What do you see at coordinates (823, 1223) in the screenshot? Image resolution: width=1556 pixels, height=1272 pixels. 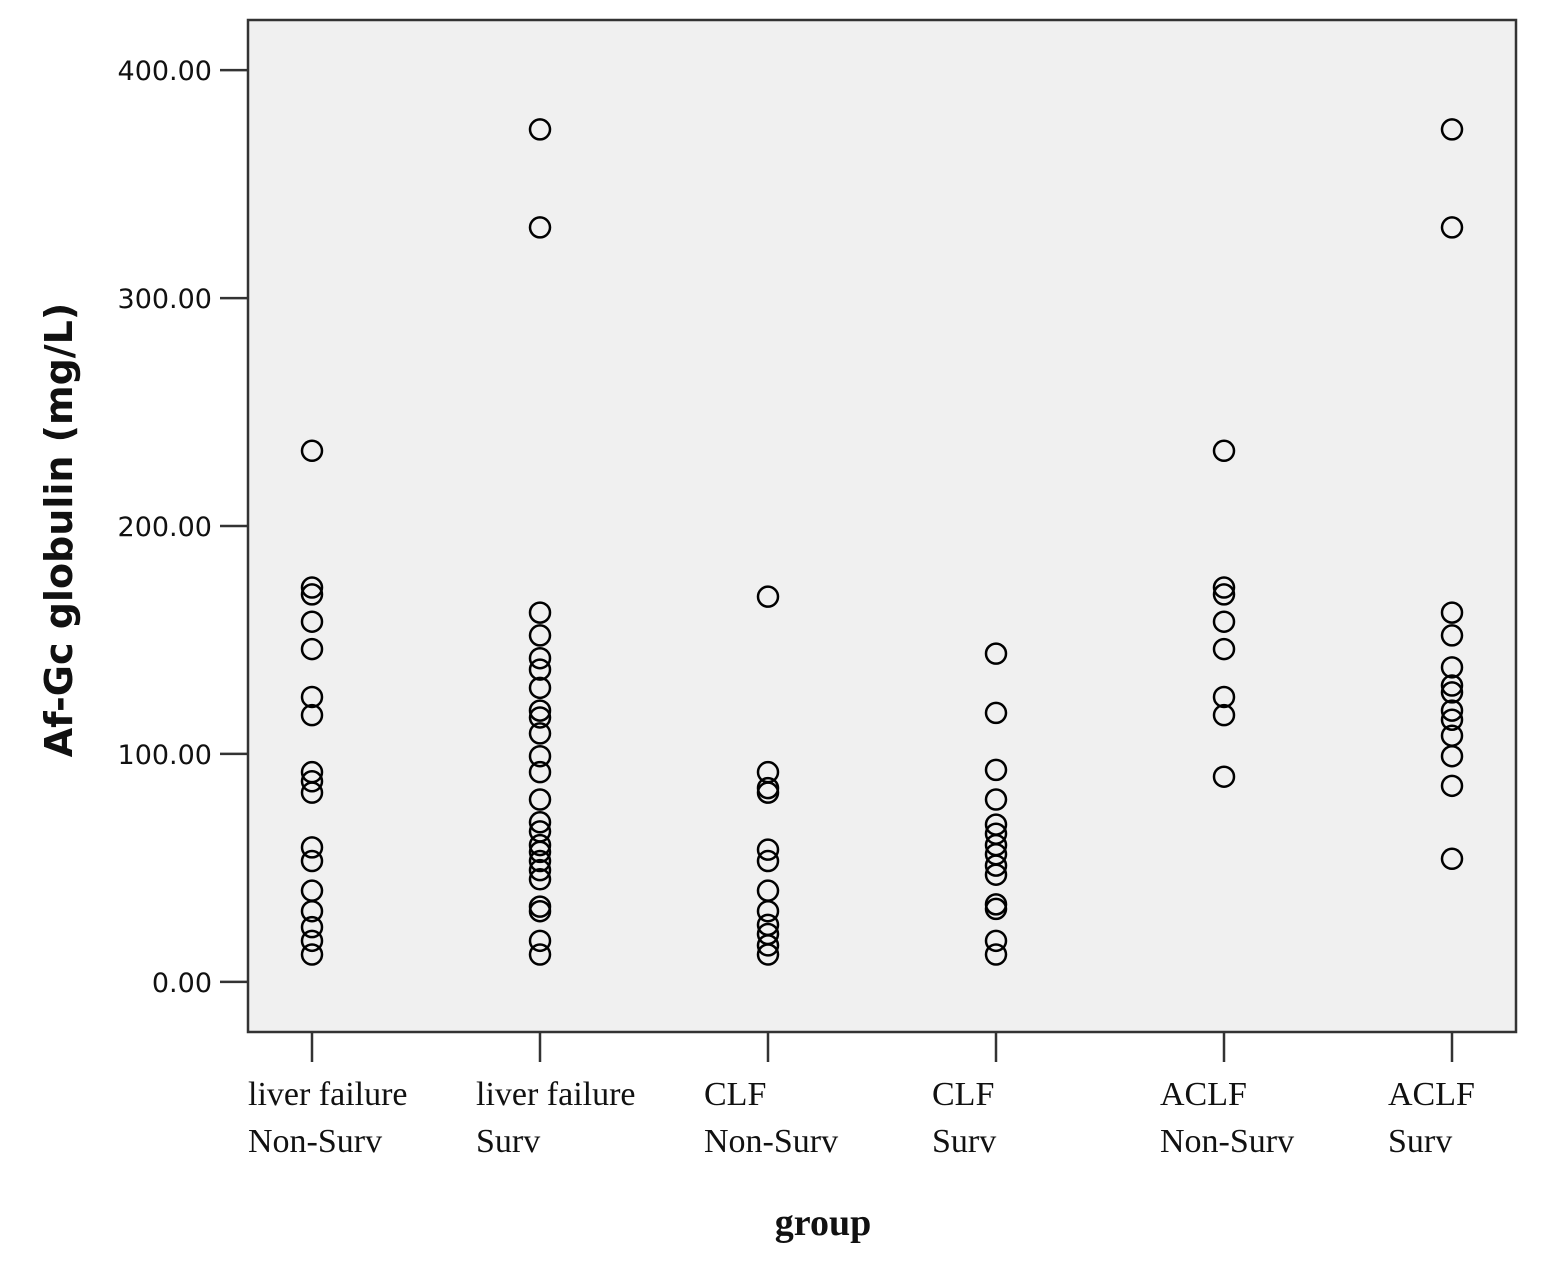 I see `x-axis-title: group` at bounding box center [823, 1223].